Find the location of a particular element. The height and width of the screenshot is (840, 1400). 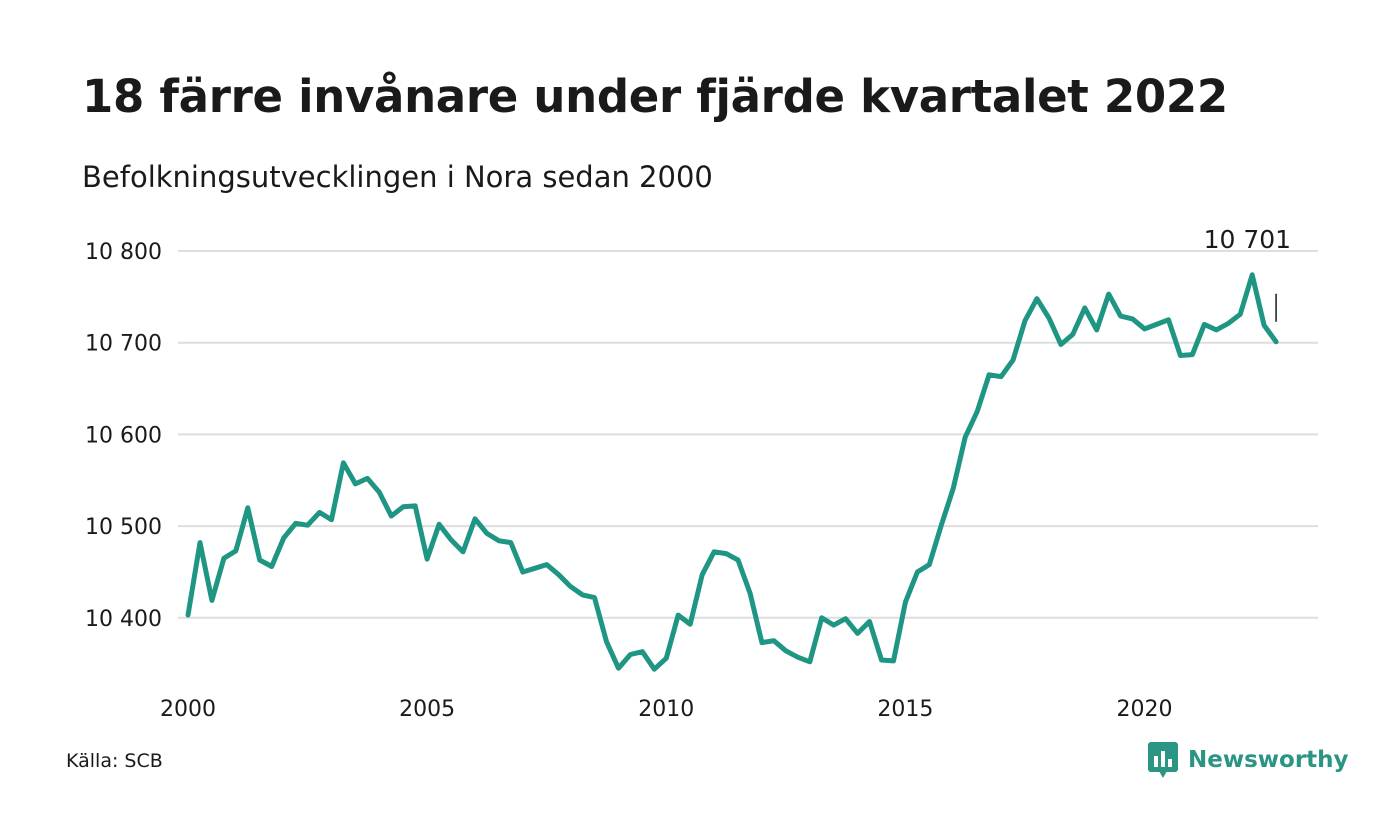

y-tick-label: 10 500 is located at coordinates (123, 527).